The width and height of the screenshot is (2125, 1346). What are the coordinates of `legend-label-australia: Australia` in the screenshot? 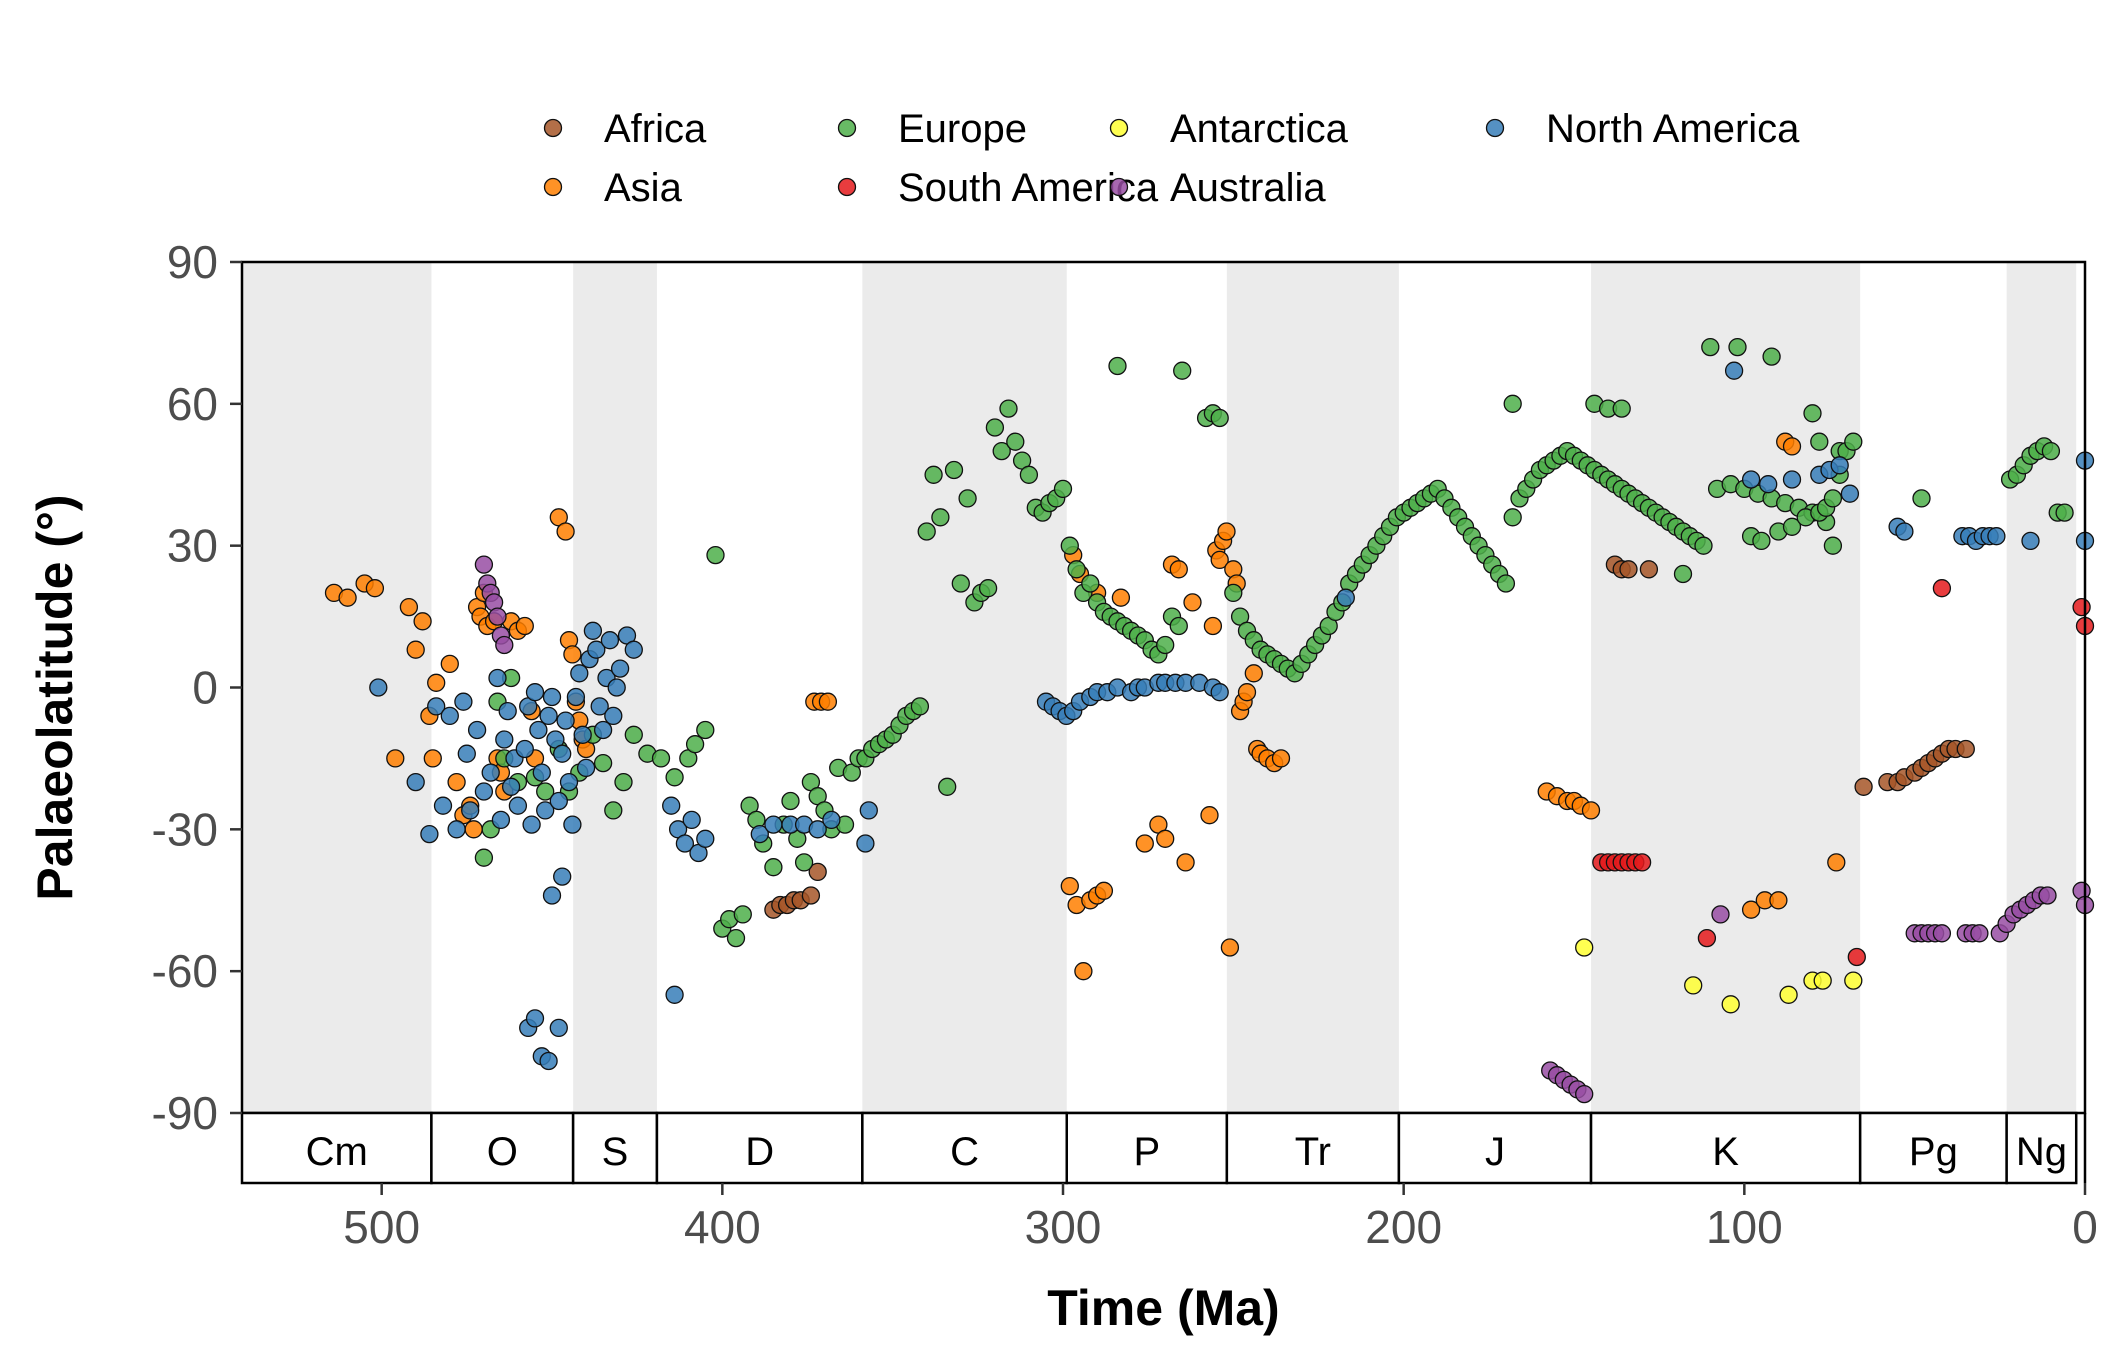 It's located at (1248, 188).